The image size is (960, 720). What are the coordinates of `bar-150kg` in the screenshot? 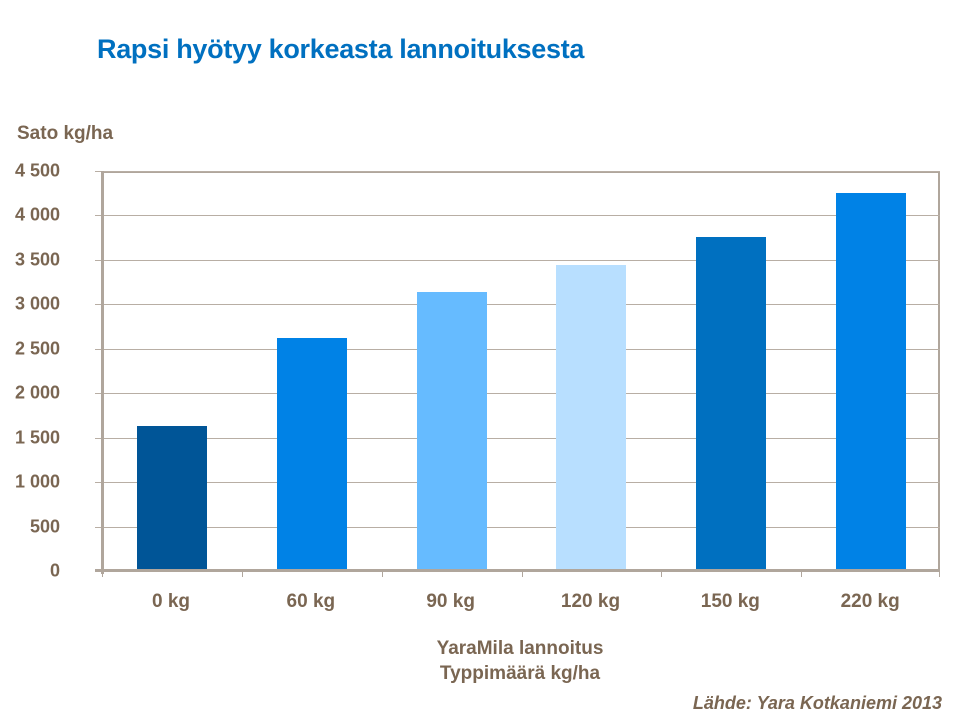 It's located at (731, 403).